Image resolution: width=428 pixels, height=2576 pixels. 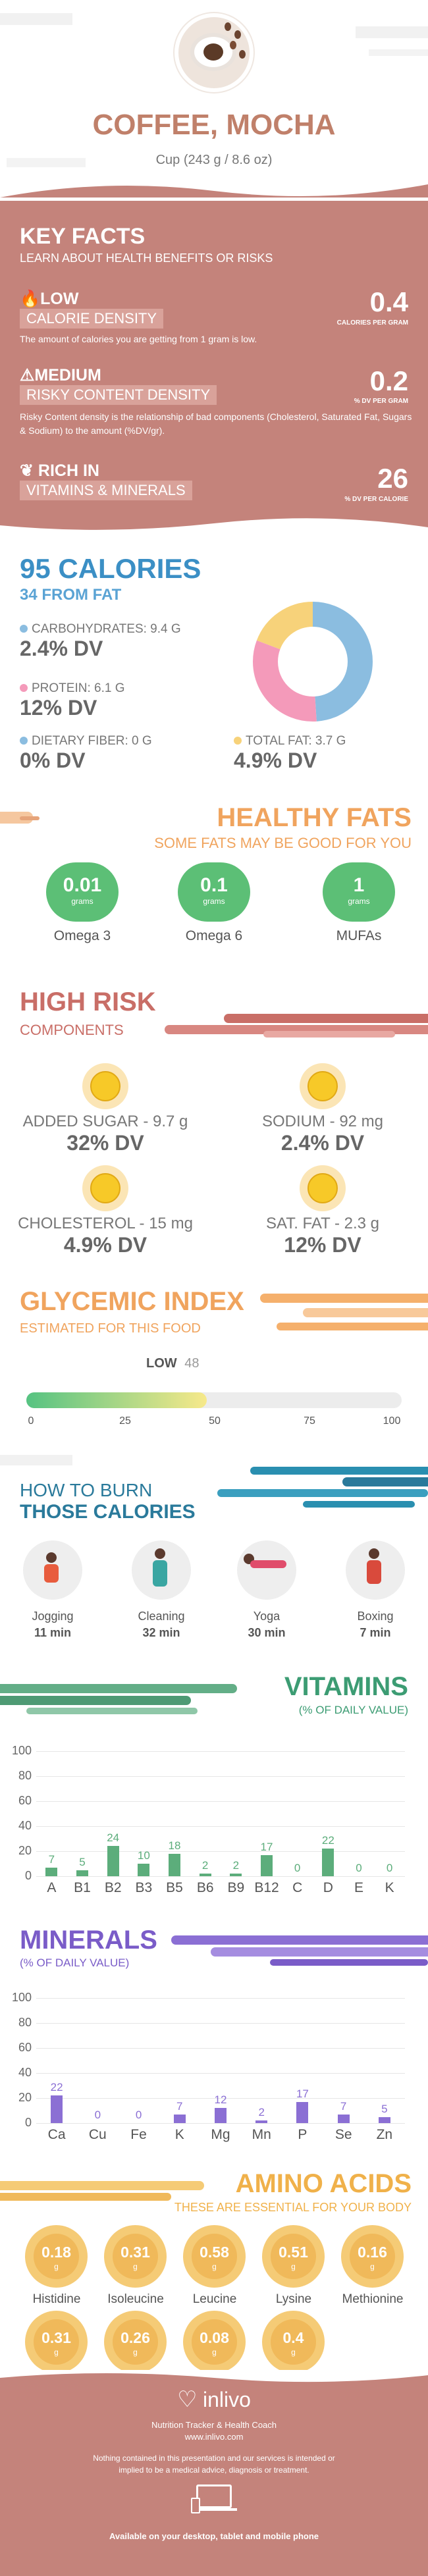 What do you see at coordinates (214, 935) in the screenshot?
I see `fat-name: Omega 6` at bounding box center [214, 935].